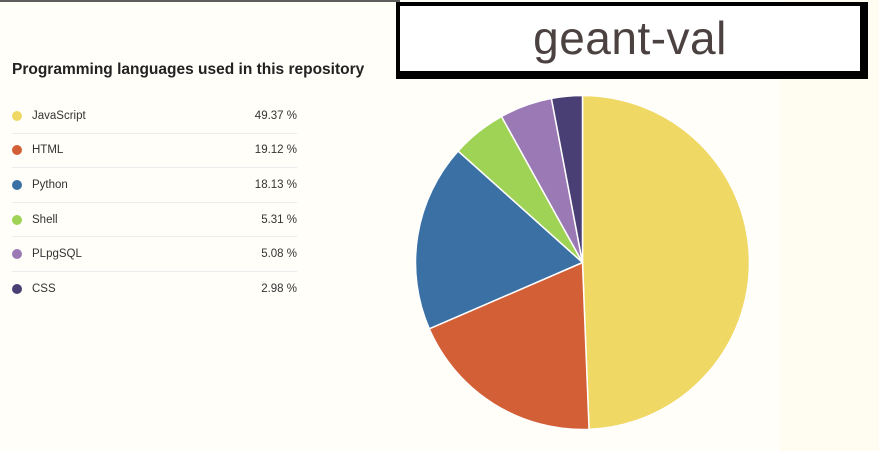 The height and width of the screenshot is (451, 879). What do you see at coordinates (17, 254) in the screenshot?
I see `legend-dot-plpgsql` at bounding box center [17, 254].